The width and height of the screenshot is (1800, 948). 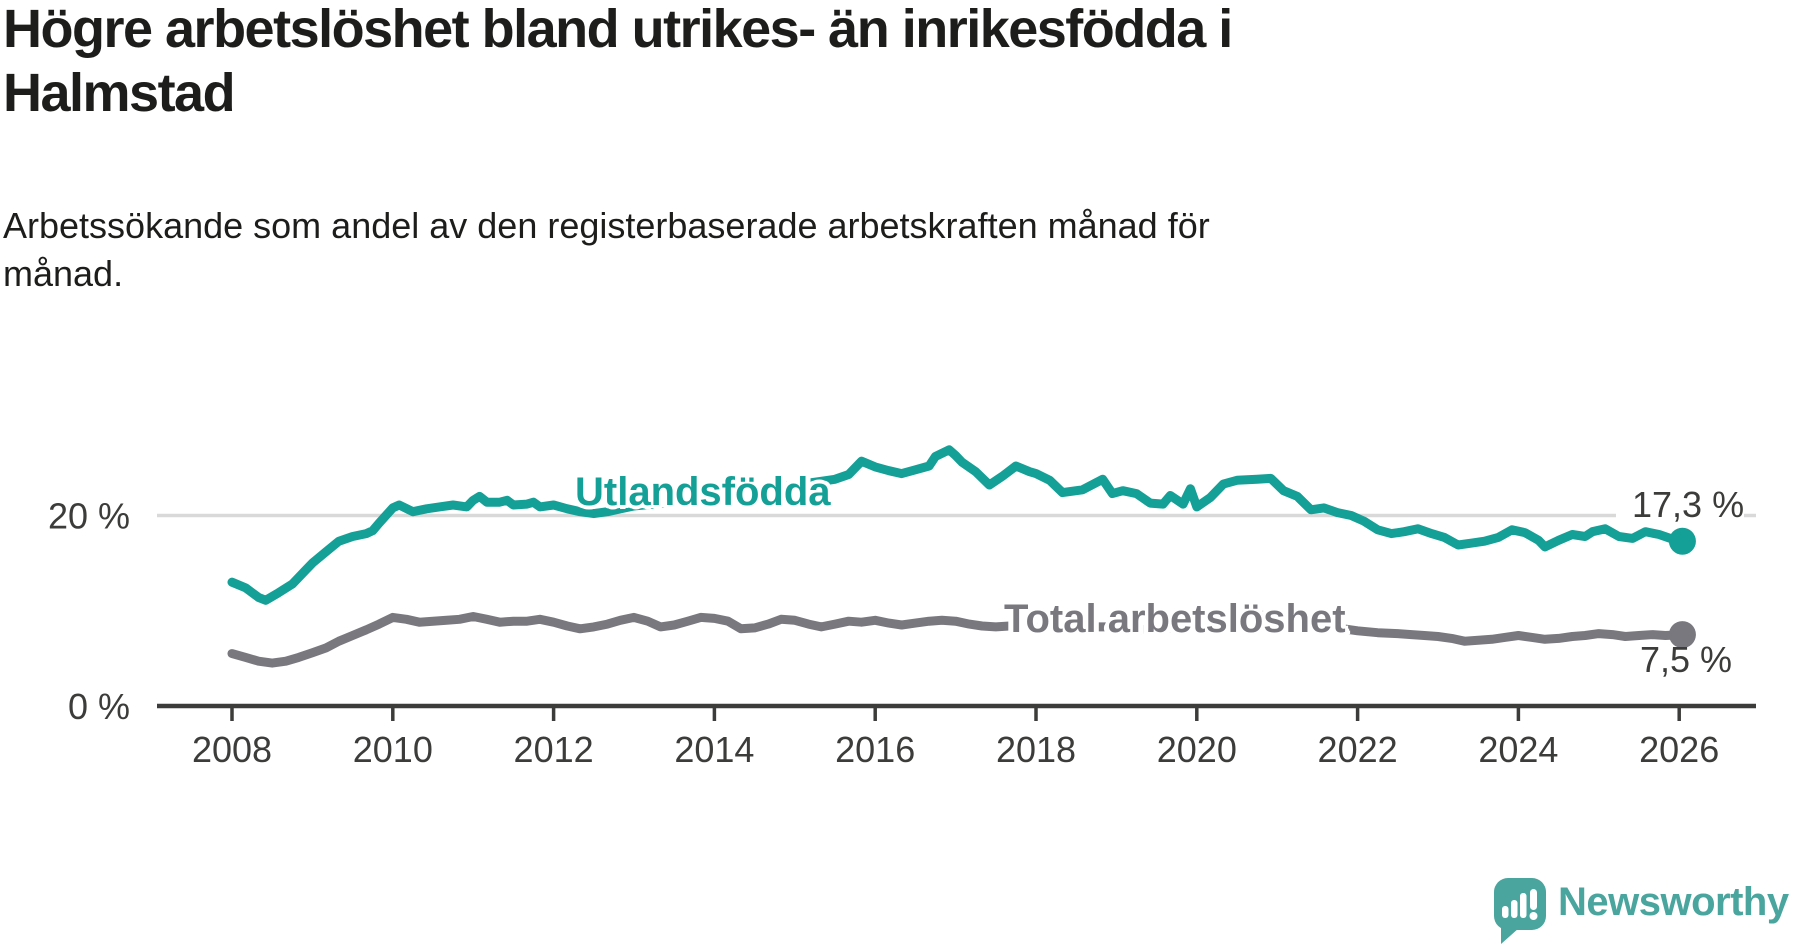 I want to click on y-tick-label: 0 %, so click(x=99, y=706).